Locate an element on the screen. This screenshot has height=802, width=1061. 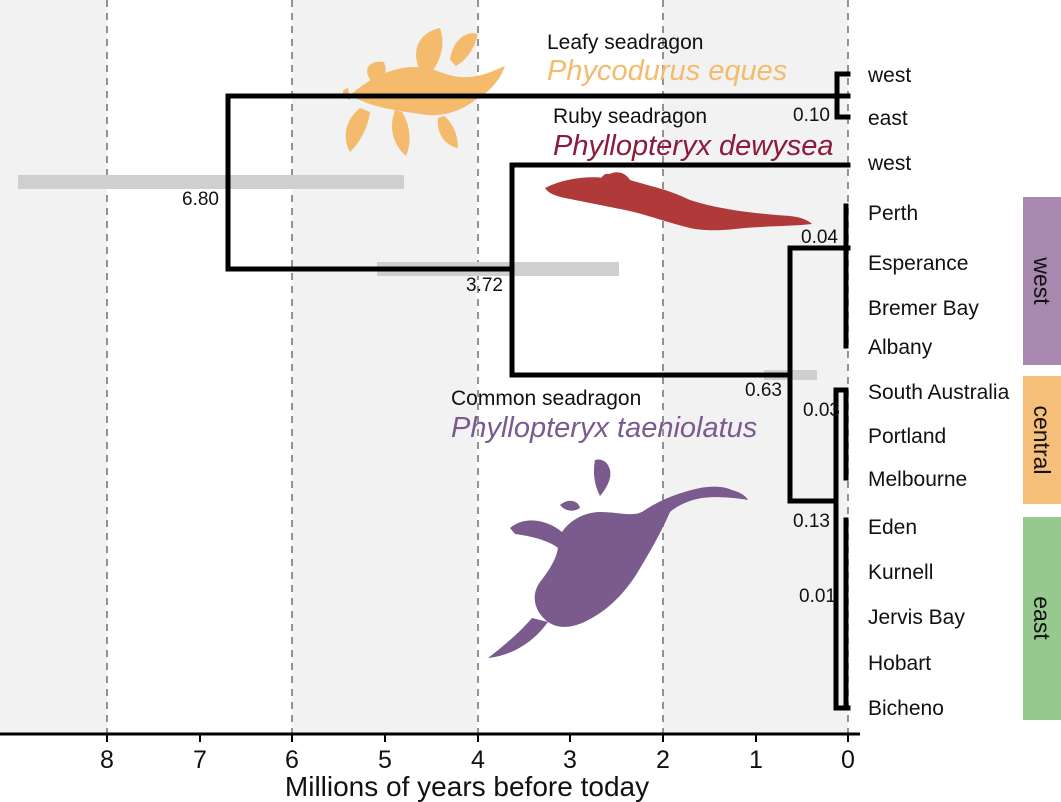
tip-label: Hobart is located at coordinates (899, 663).